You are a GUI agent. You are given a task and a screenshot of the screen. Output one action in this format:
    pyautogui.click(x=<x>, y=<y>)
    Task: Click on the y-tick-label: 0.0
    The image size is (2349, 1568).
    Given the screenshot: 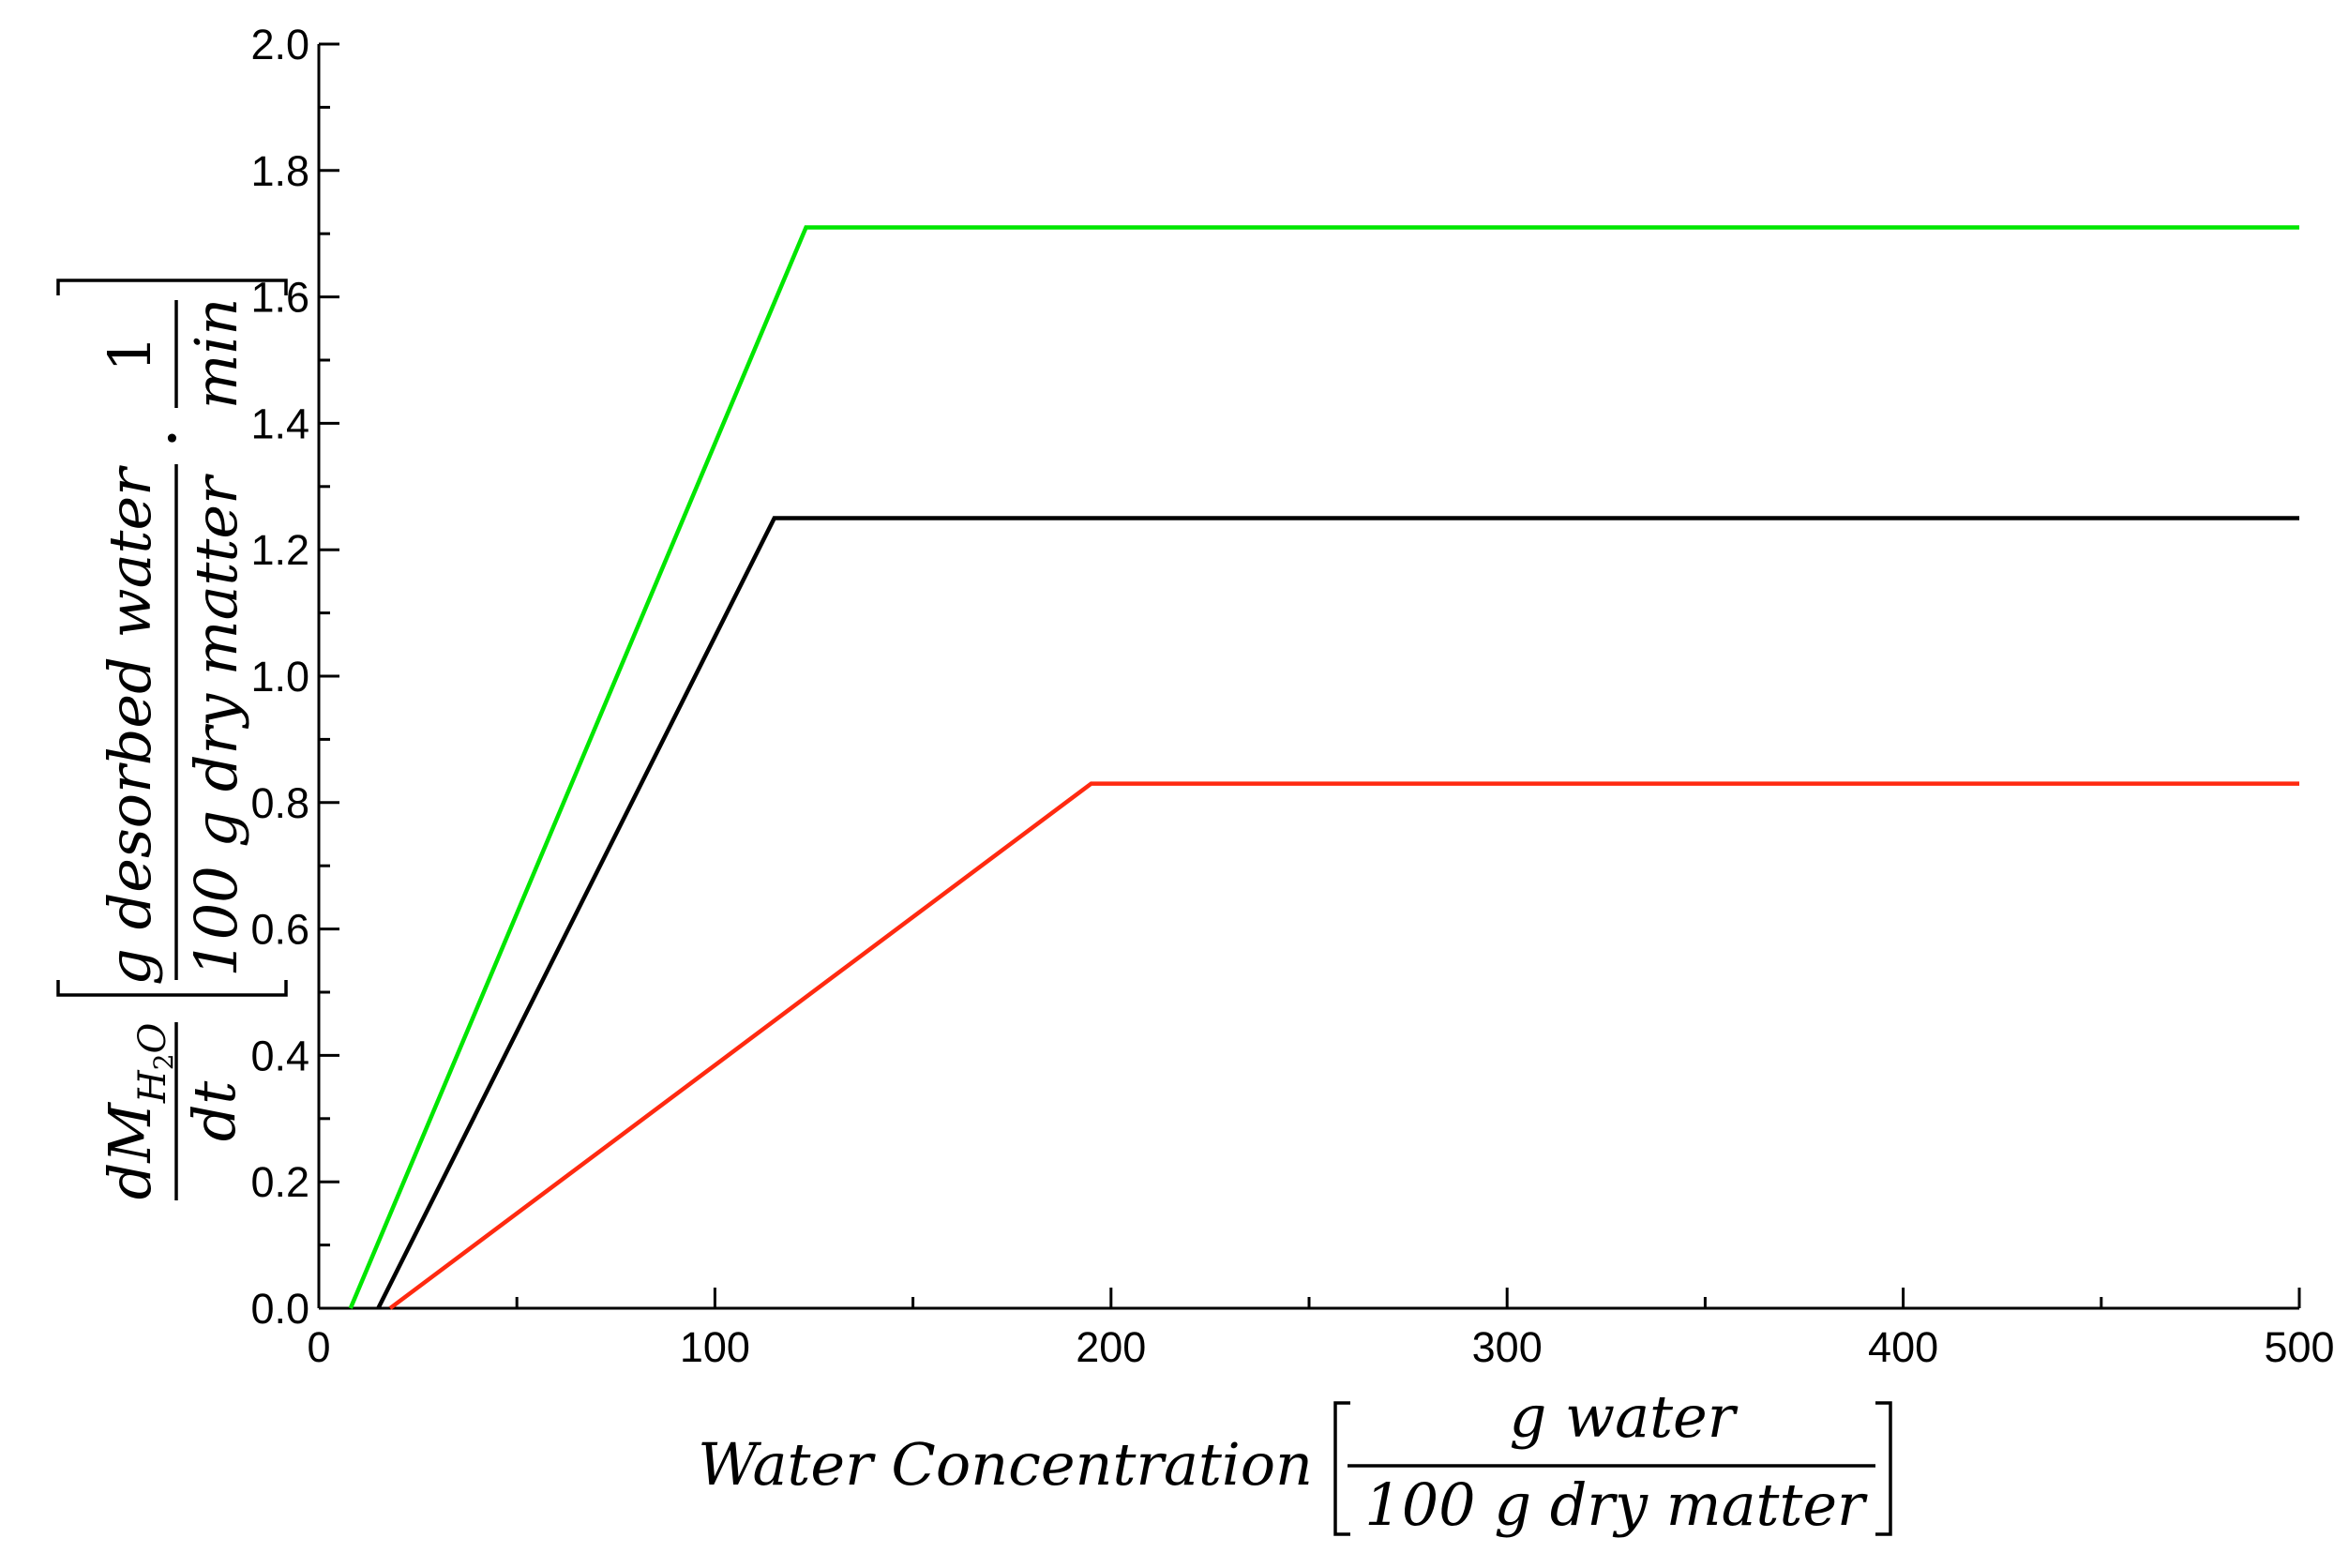 What is the action you would take?
    pyautogui.click(x=279, y=1309)
    